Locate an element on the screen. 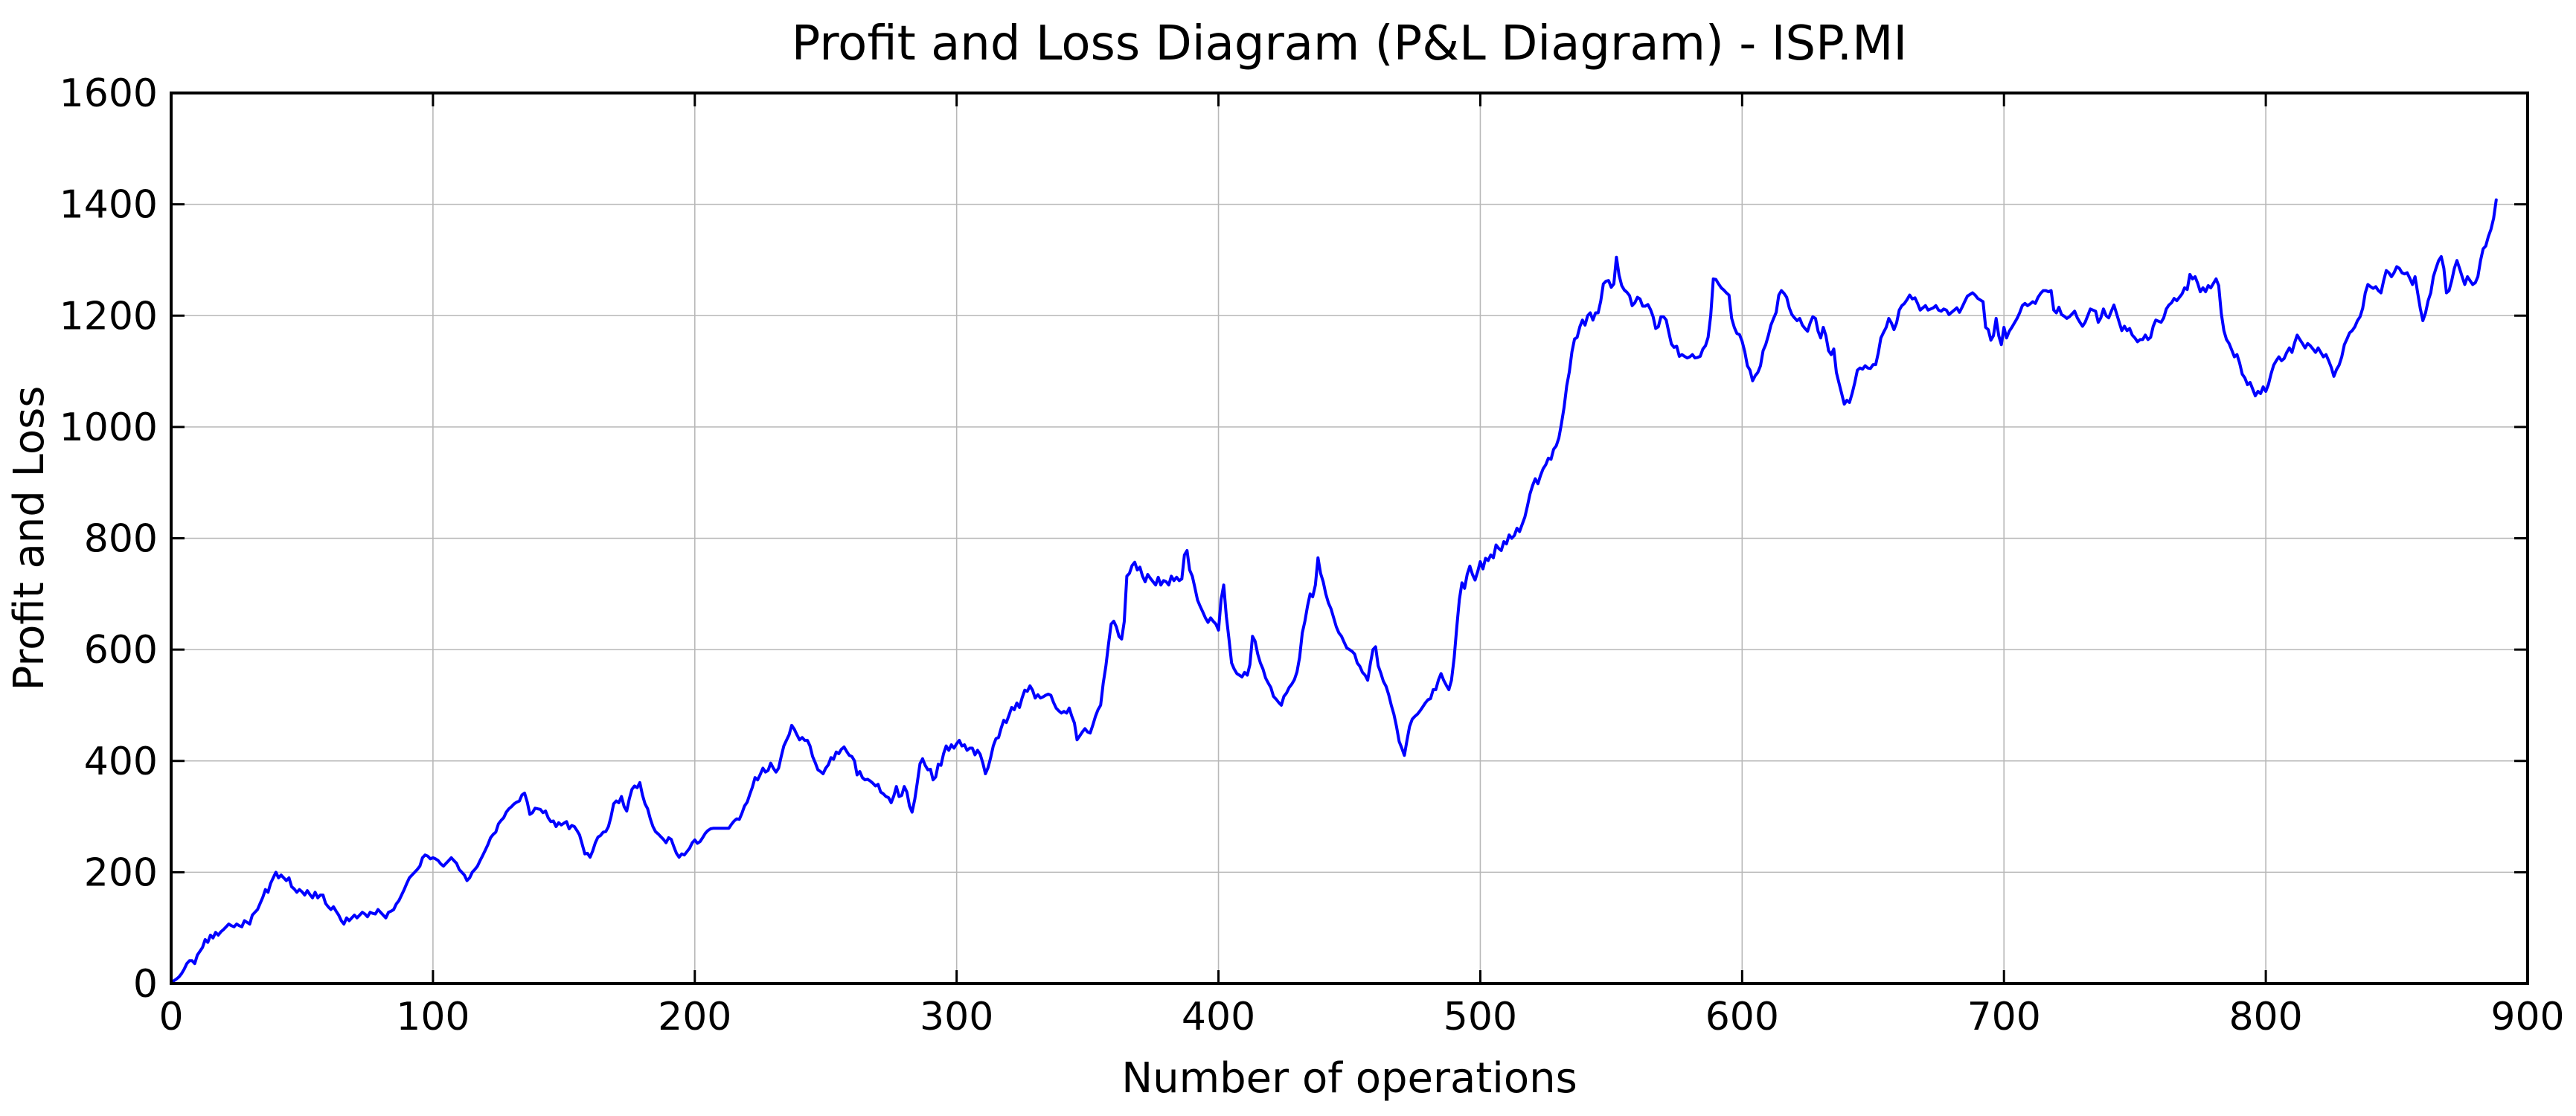 This screenshot has height=1116, width=2576. y-tick-labels: 0 200 400 600 800 1000 1200 1400 1600 is located at coordinates (109, 539).